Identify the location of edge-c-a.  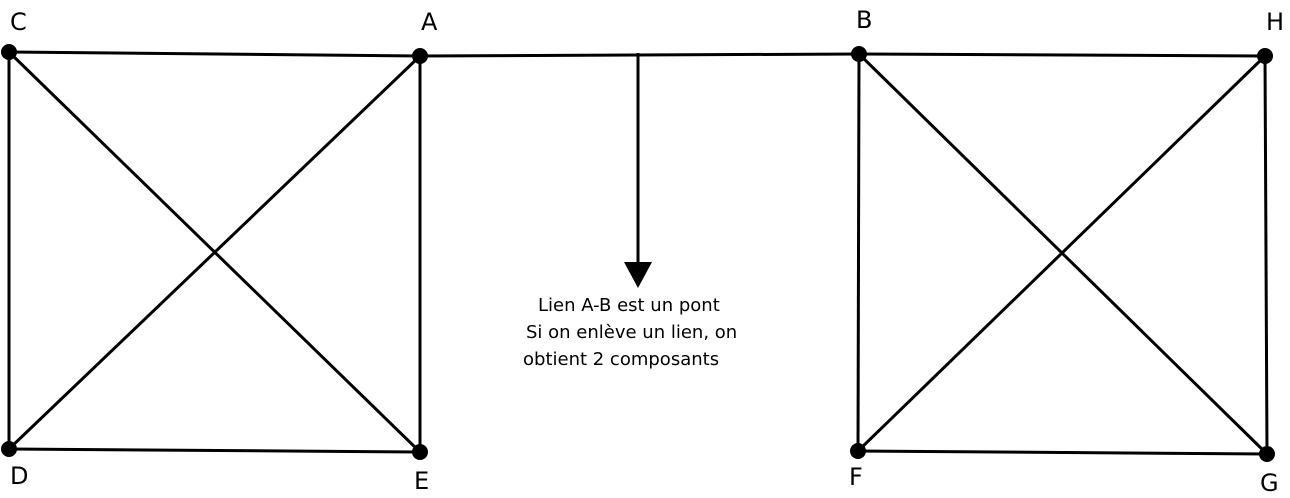
(214, 54).